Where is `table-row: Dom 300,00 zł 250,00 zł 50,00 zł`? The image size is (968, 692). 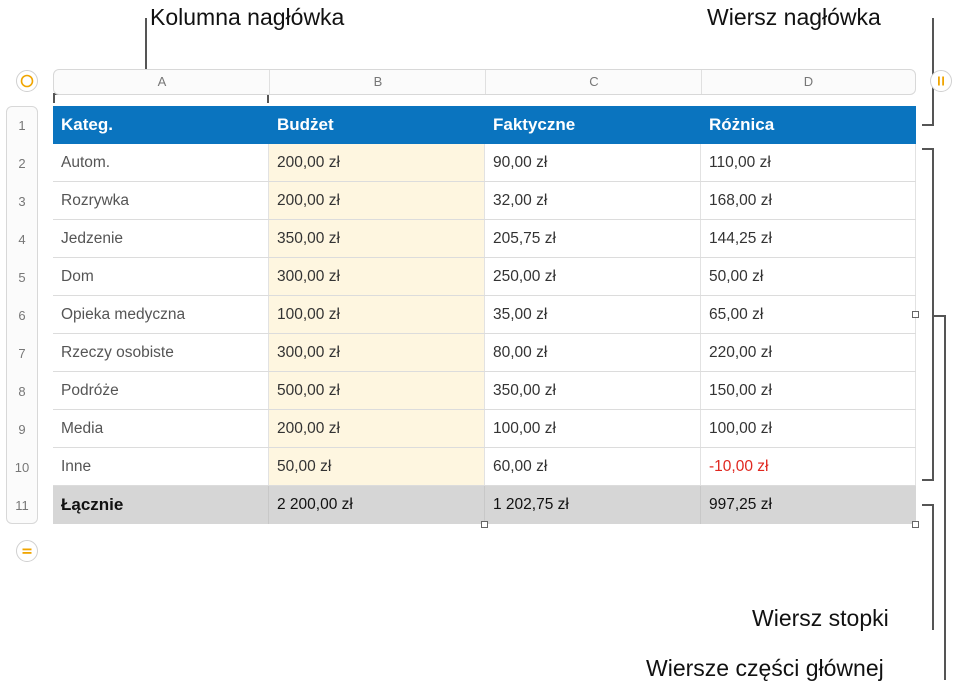 table-row: Dom 300,00 zł 250,00 zł 50,00 zł is located at coordinates (484, 277).